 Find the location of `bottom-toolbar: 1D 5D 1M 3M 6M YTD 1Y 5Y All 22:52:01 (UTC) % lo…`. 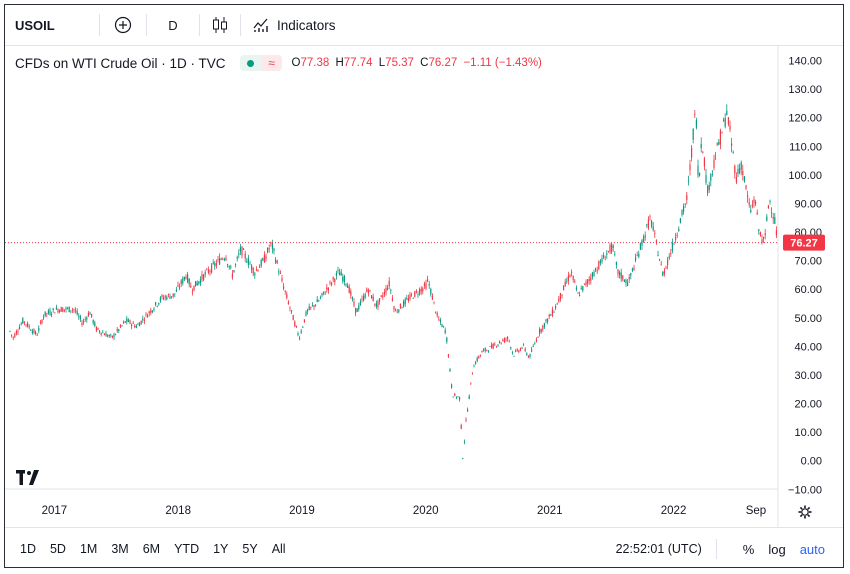

bottom-toolbar: 1D 5D 1M 3M 6M YTD 1Y 5Y All 22:52:01 (UTC) % lo… is located at coordinates (424, 547).